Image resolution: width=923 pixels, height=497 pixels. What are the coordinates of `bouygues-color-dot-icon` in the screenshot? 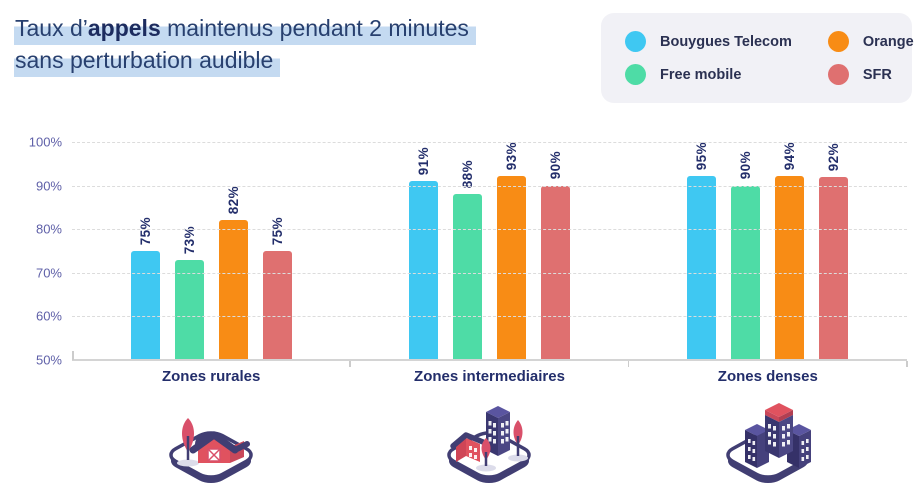 It's located at (635, 41).